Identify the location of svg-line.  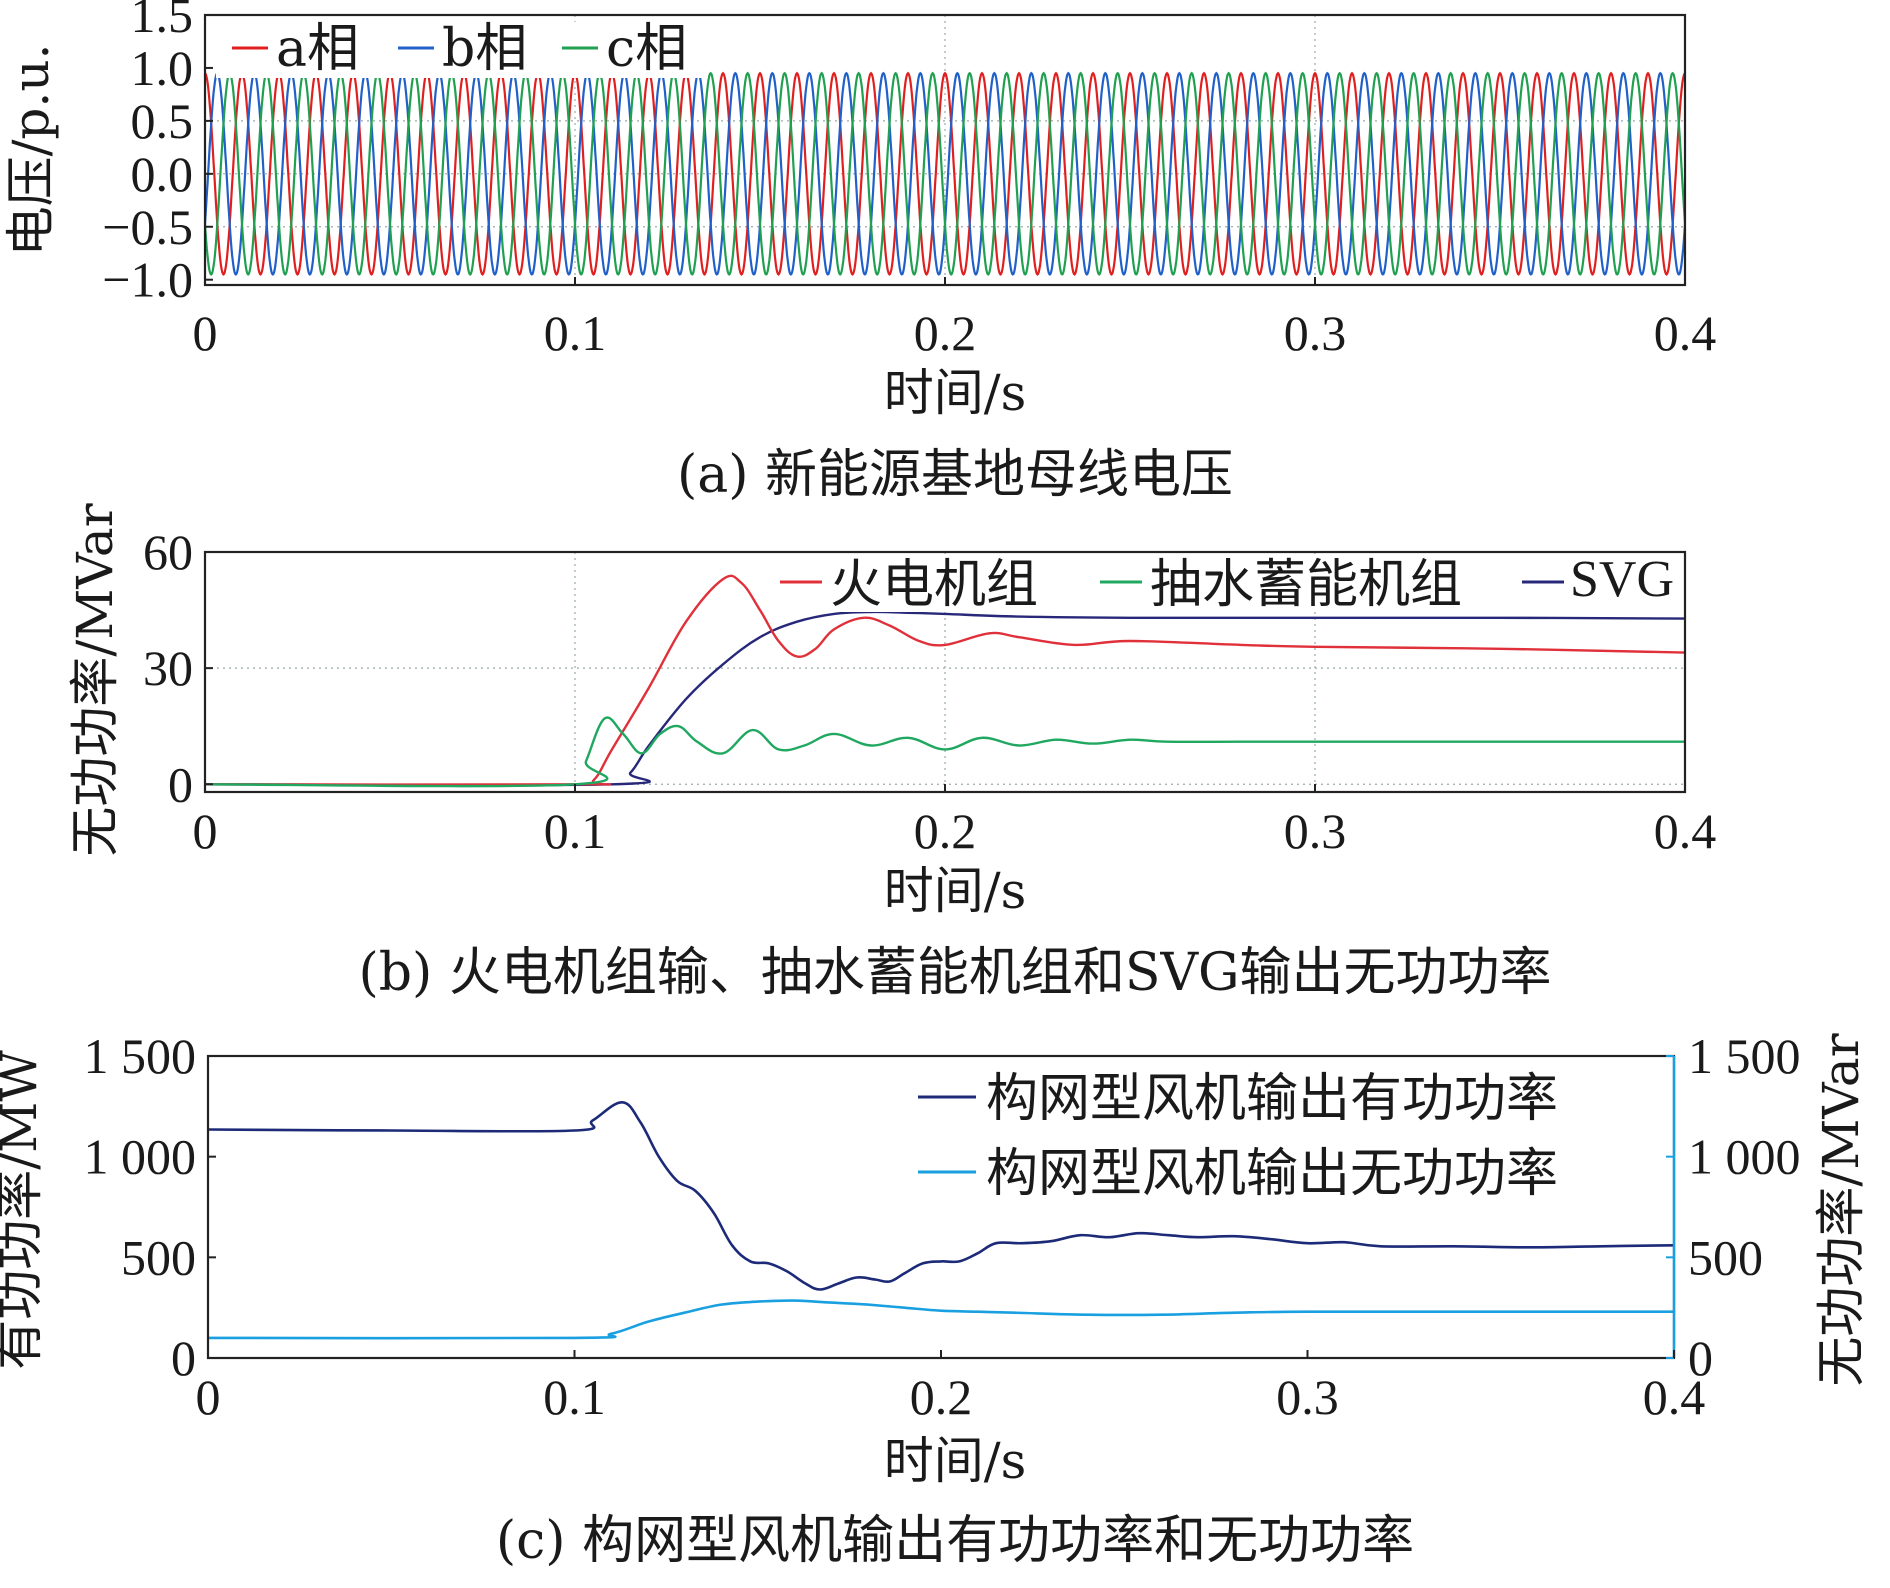
(945, 698).